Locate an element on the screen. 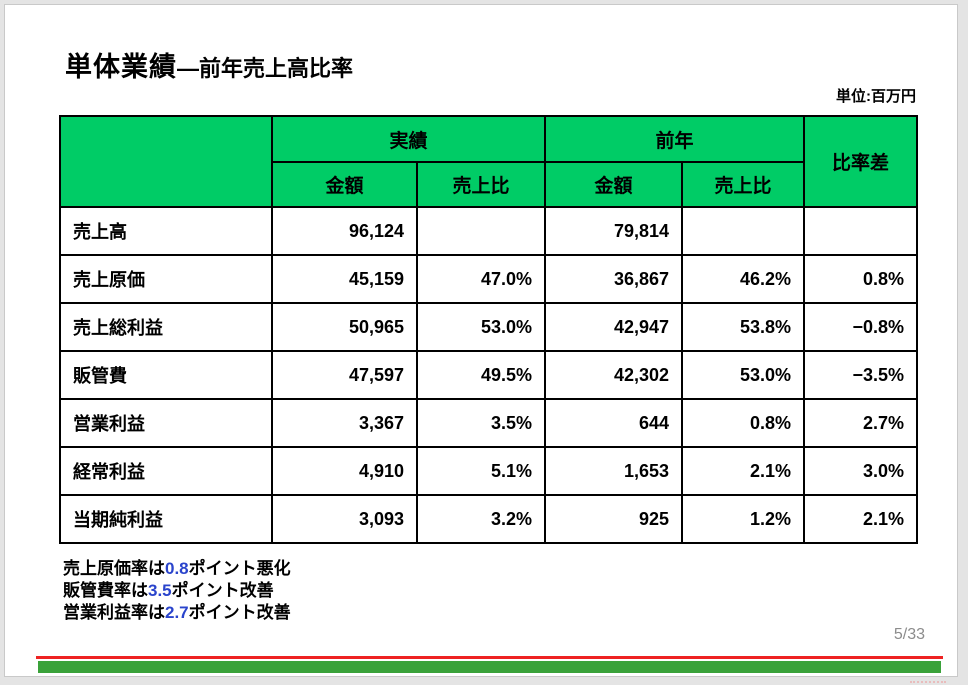 This screenshot has height=685, width=968. note-sga-ratio: 販管費率は3.5ポイント改善 is located at coordinates (177, 591).